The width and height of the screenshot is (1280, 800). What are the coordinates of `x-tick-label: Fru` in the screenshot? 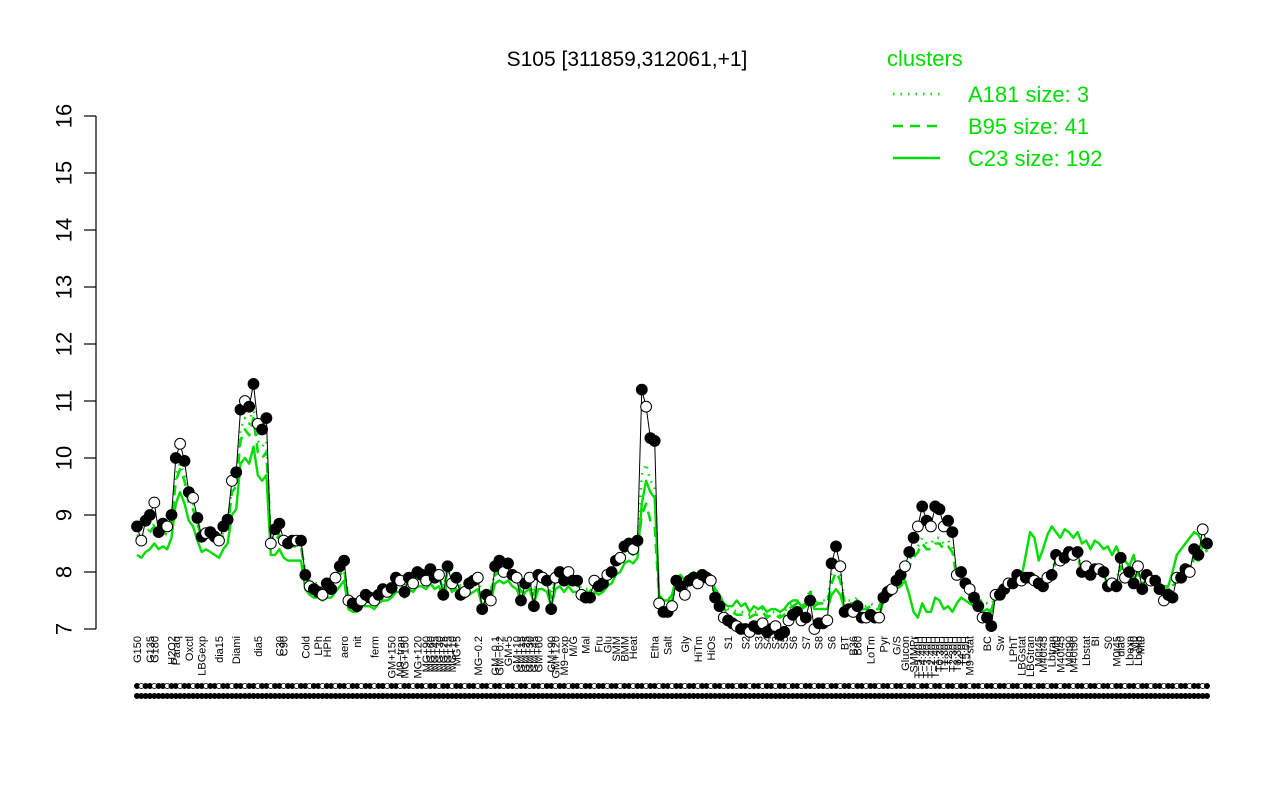 It's located at (600, 644).